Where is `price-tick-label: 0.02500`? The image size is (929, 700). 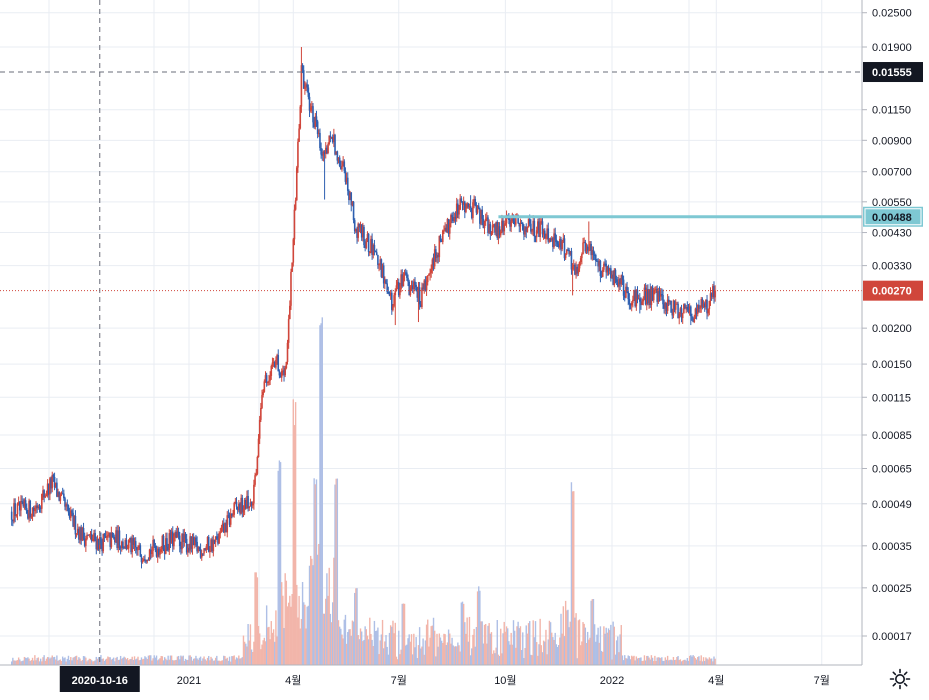 price-tick-label: 0.02500 is located at coordinates (892, 14).